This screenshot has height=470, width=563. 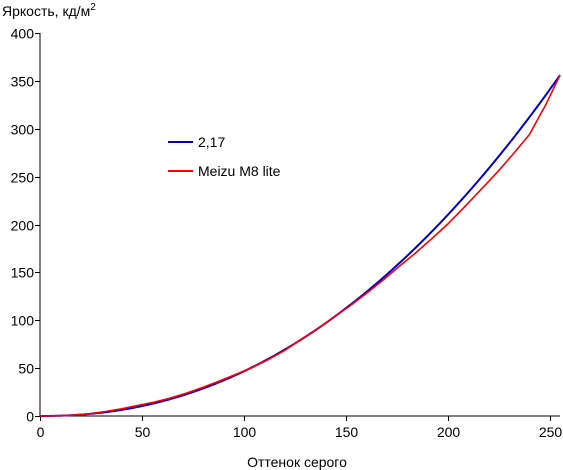 I want to click on x-axis-title: Оттенок серого, so click(x=297, y=462).